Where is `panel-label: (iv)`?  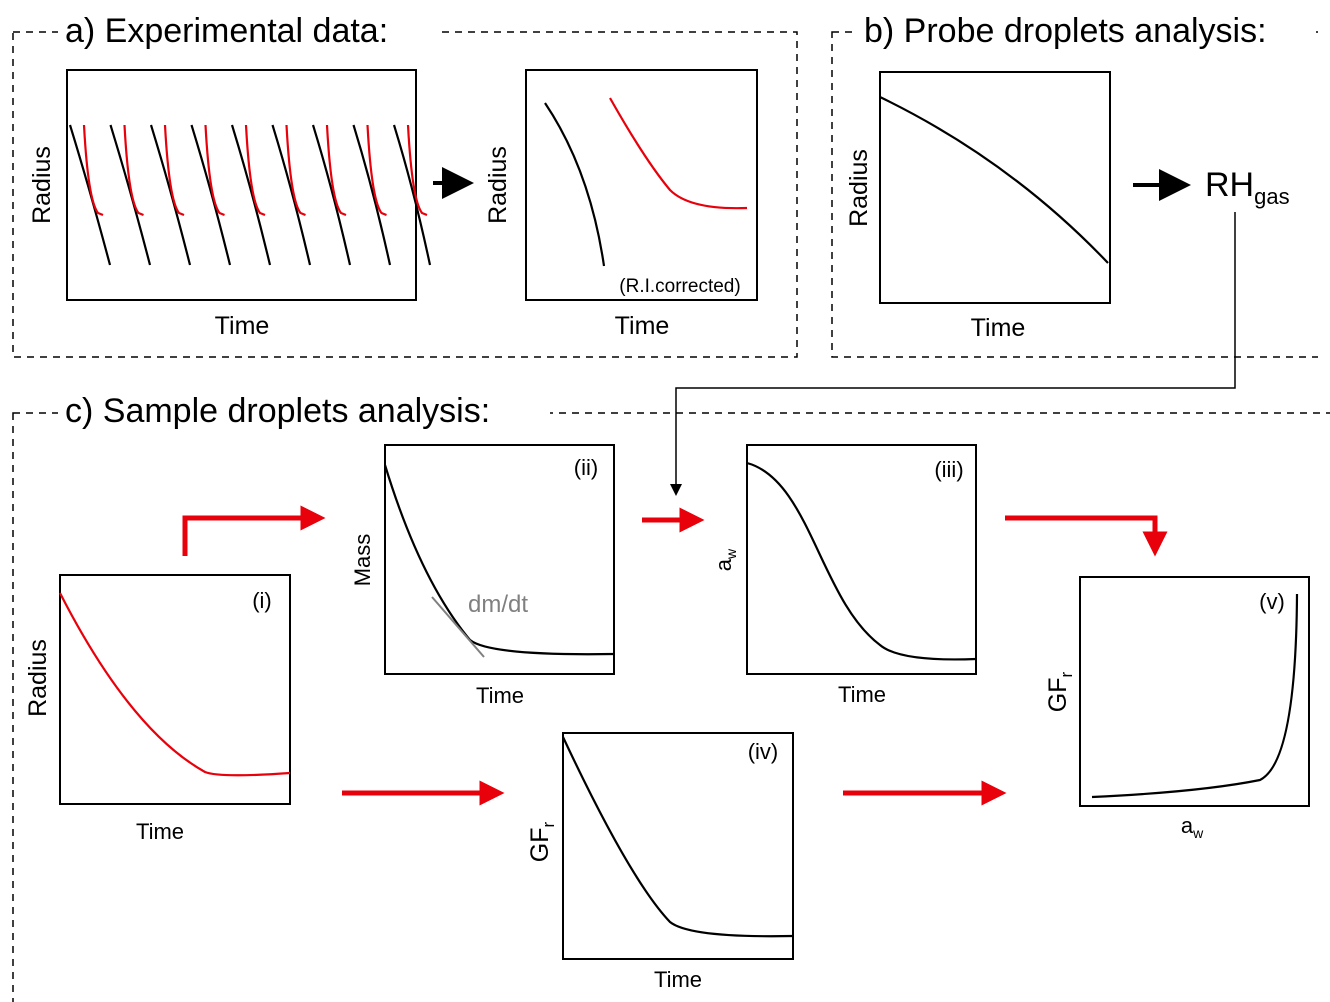 panel-label: (iv) is located at coordinates (763, 751).